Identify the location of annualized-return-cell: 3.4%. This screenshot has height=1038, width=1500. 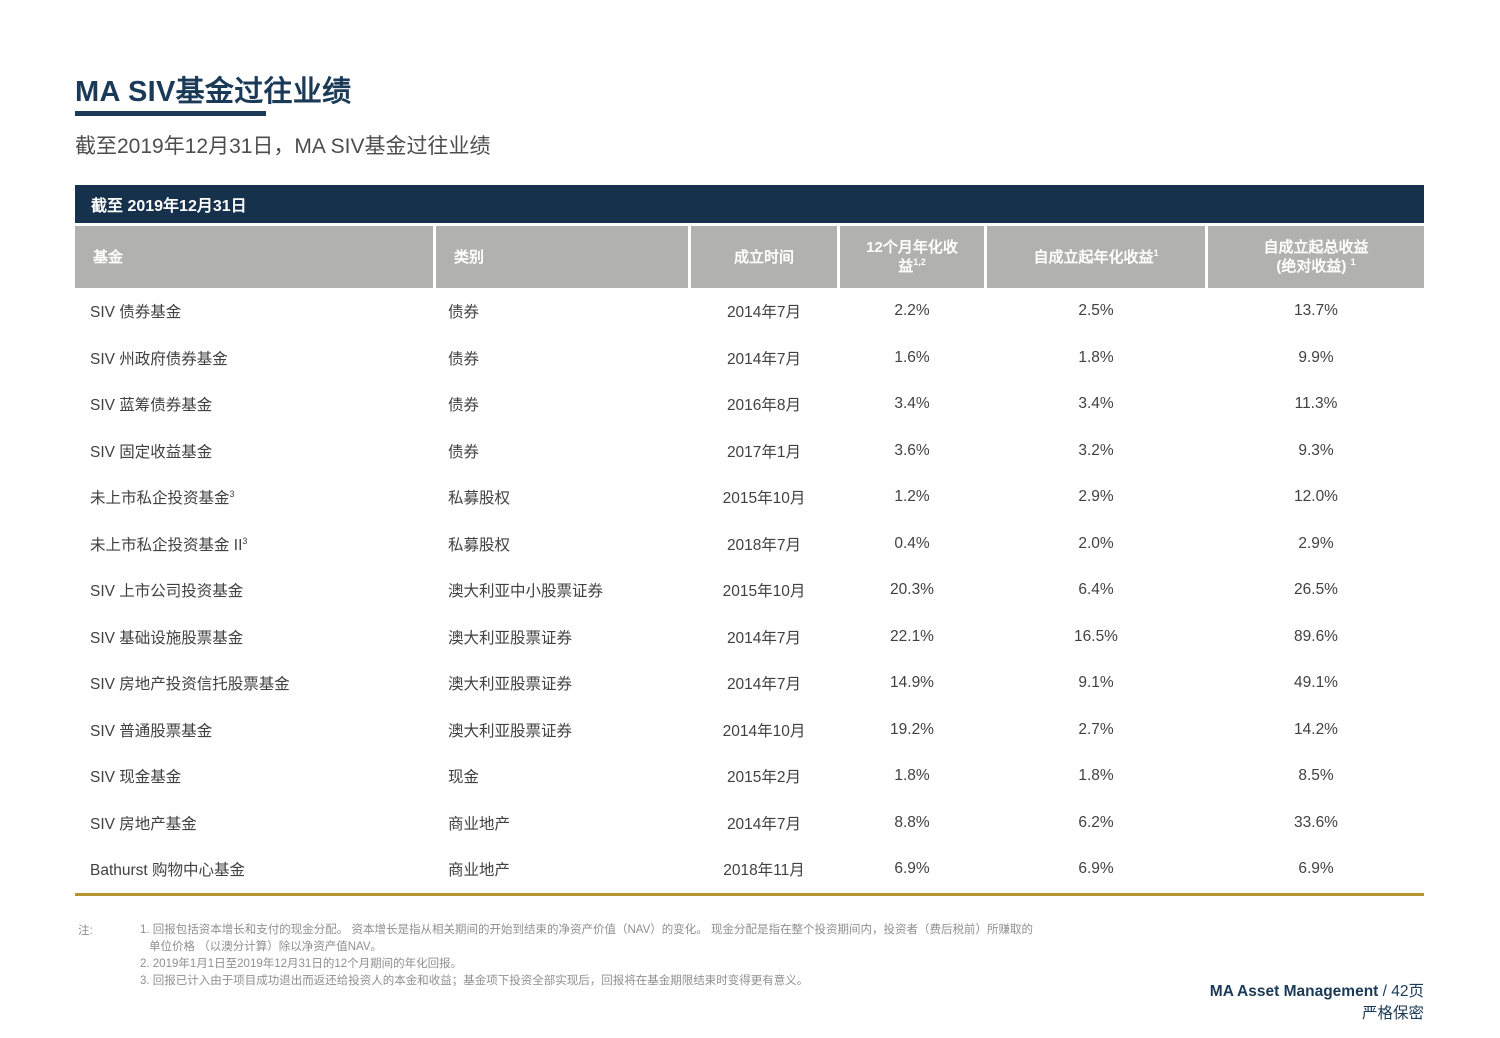
(1096, 404).